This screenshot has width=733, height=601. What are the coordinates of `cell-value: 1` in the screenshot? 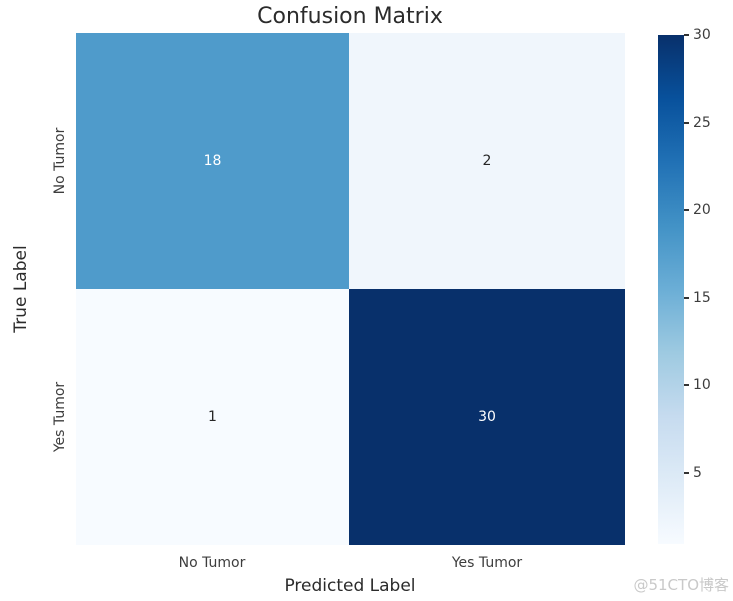 It's located at (212, 417).